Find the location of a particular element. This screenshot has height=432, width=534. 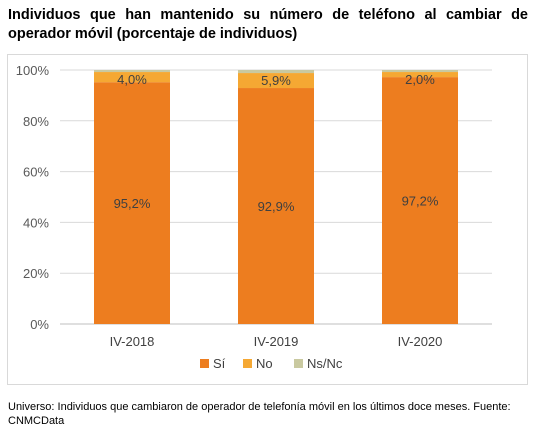

data-label: 92,9% is located at coordinates (276, 206).